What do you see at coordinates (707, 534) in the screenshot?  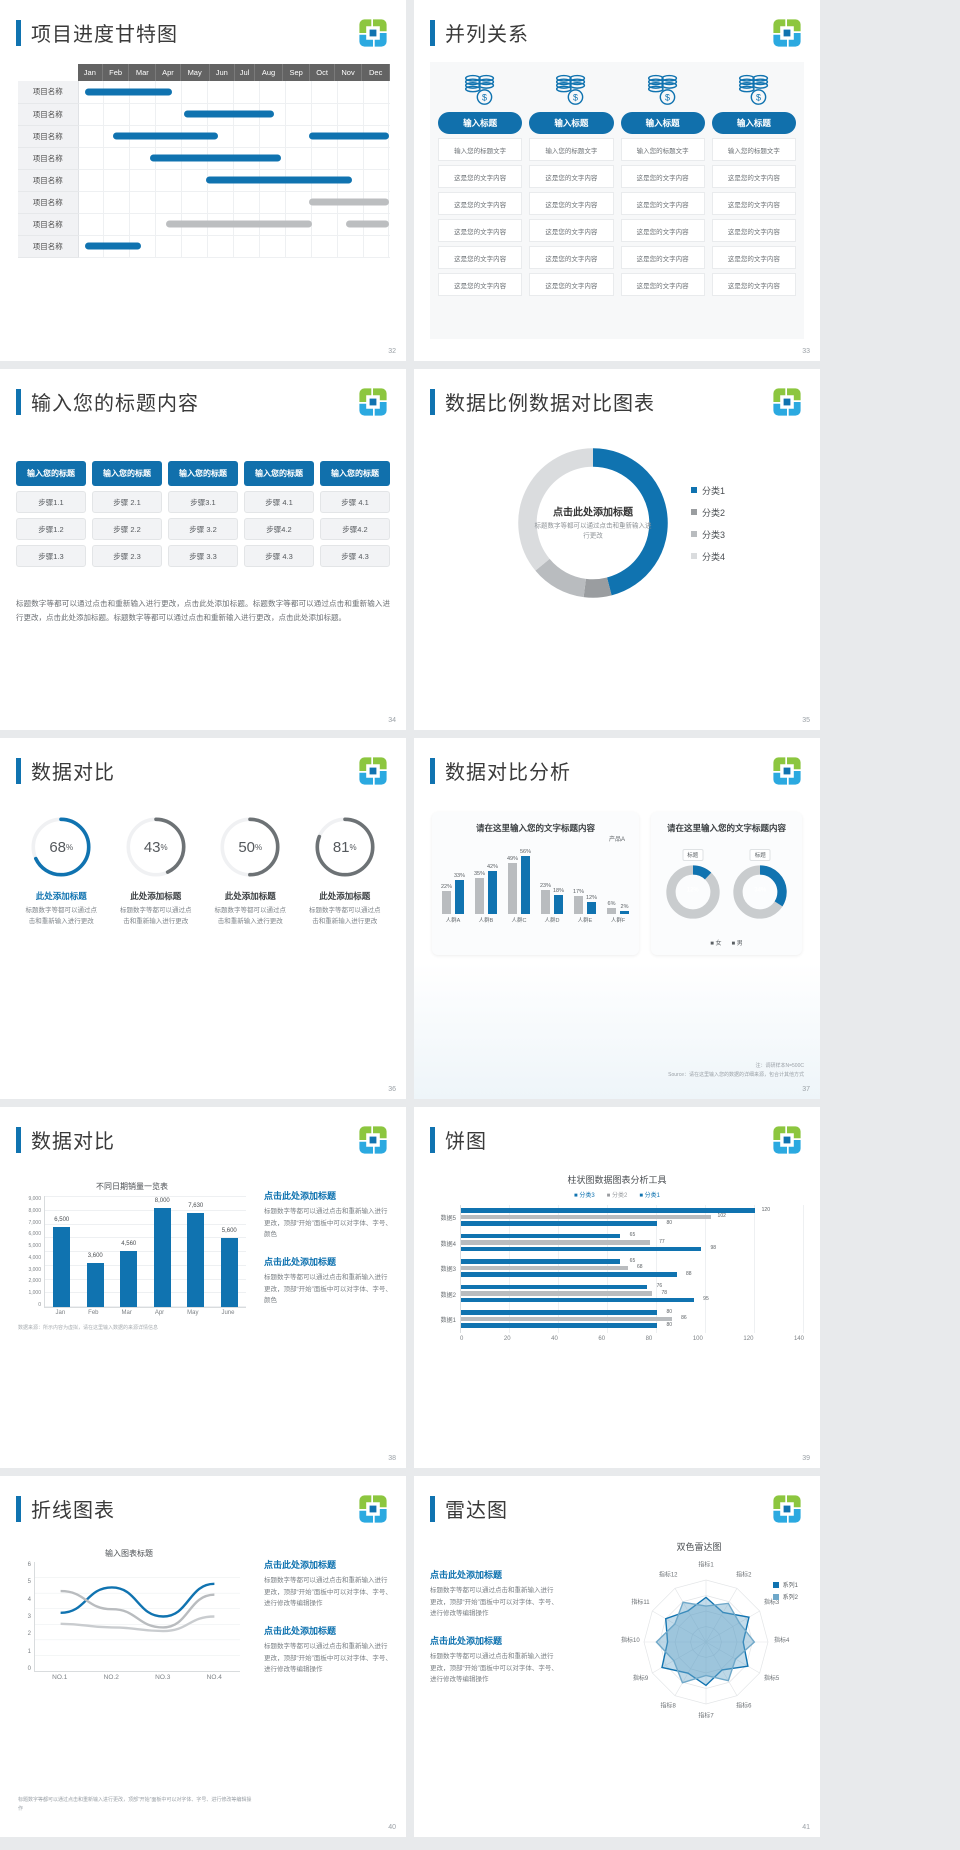 I see `legend-item: 分类3` at bounding box center [707, 534].